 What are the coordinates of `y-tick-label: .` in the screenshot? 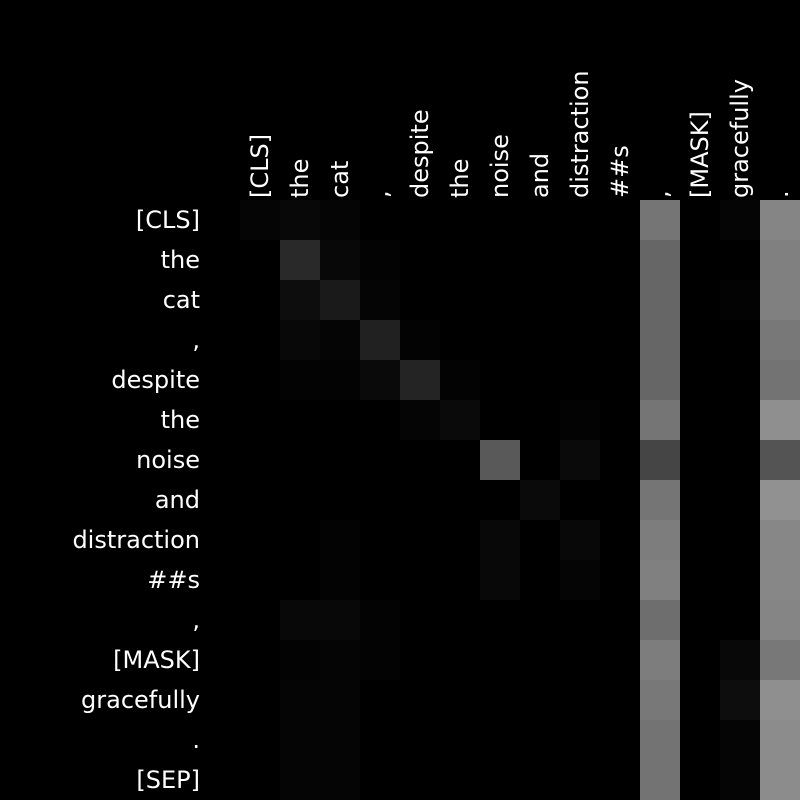 It's located at (196, 740).